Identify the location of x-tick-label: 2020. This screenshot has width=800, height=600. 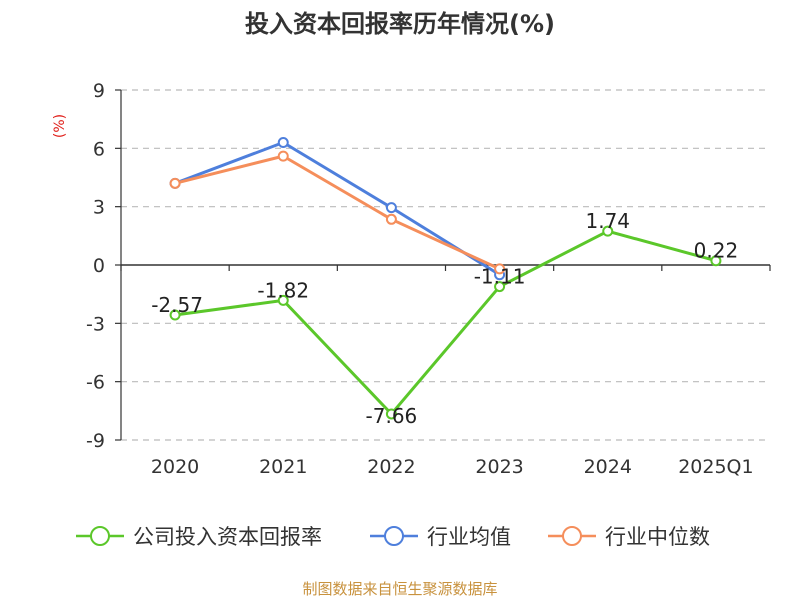
(175, 467).